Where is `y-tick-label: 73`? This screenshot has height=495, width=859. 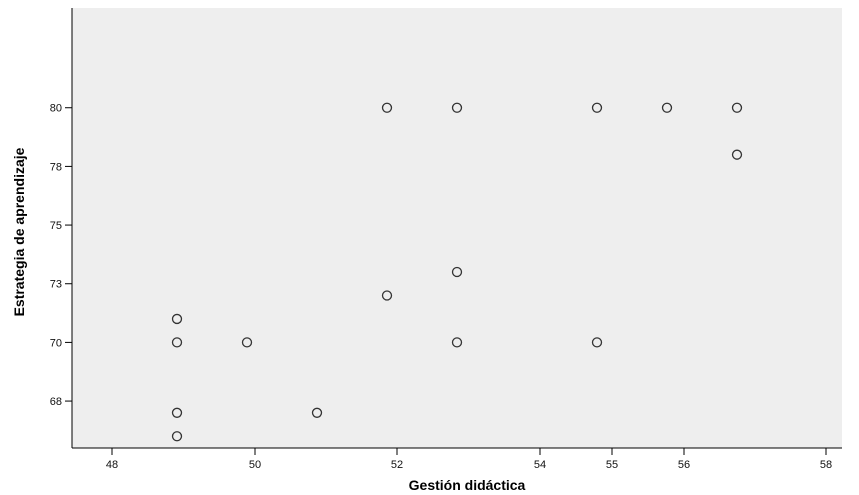
y-tick-label: 73 is located at coordinates (56, 285).